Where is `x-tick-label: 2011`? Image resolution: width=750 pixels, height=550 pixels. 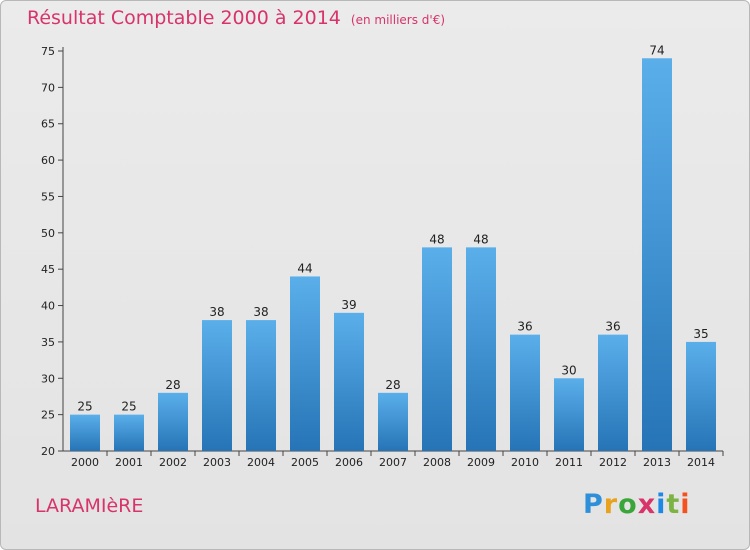
x-tick-label: 2011 is located at coordinates (569, 462).